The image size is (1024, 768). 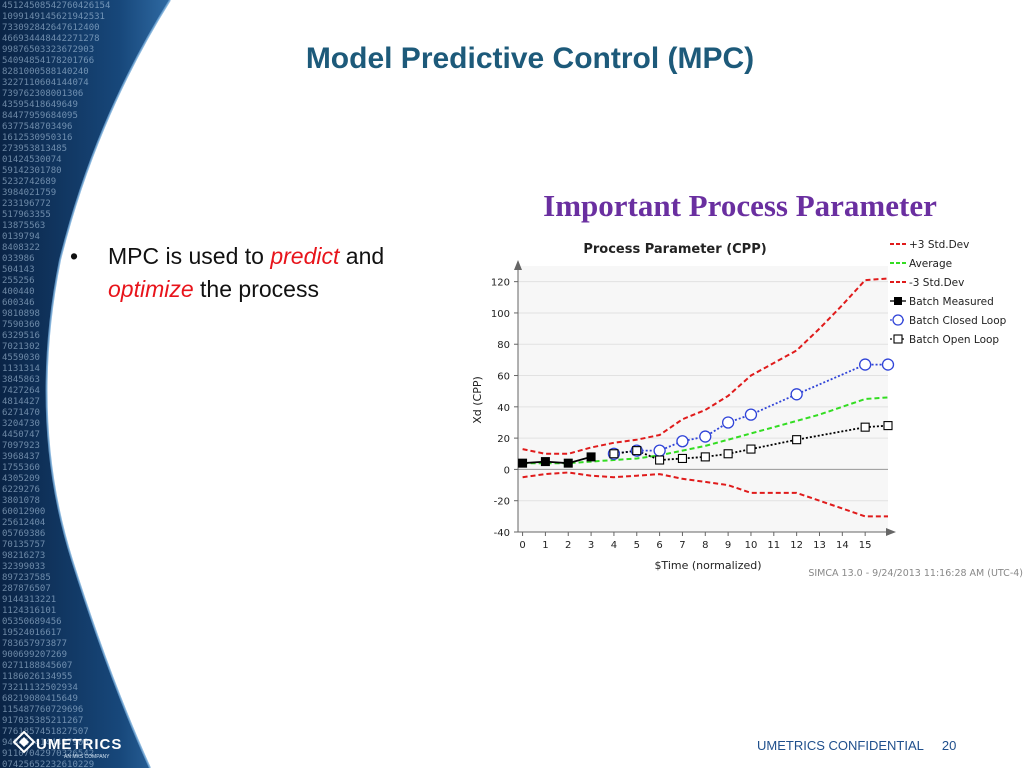 I want to click on sidebar-digit-row: 600346, so click(x=18, y=303).